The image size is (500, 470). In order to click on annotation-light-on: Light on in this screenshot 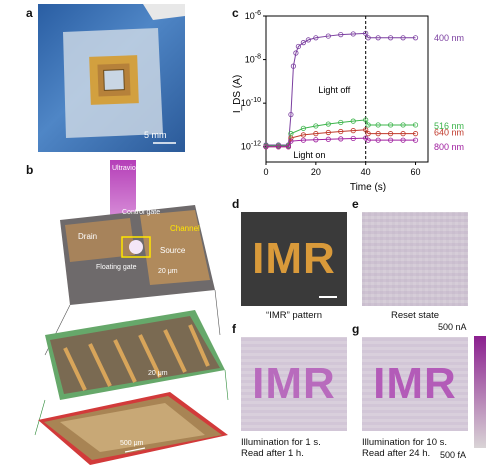, I will do `click(309, 155)`.